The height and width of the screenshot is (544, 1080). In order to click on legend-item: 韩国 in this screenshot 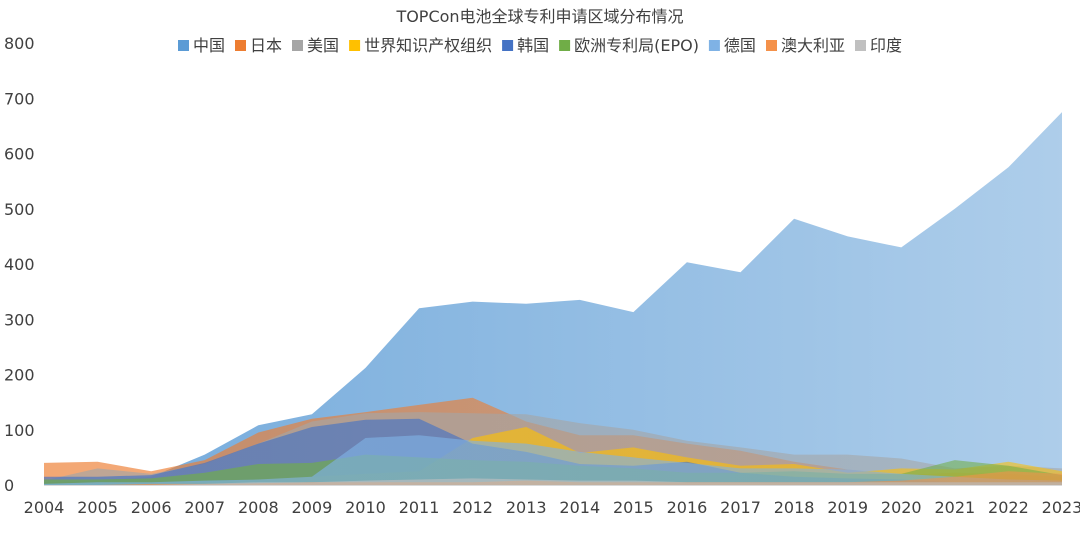, I will do `click(525, 45)`.